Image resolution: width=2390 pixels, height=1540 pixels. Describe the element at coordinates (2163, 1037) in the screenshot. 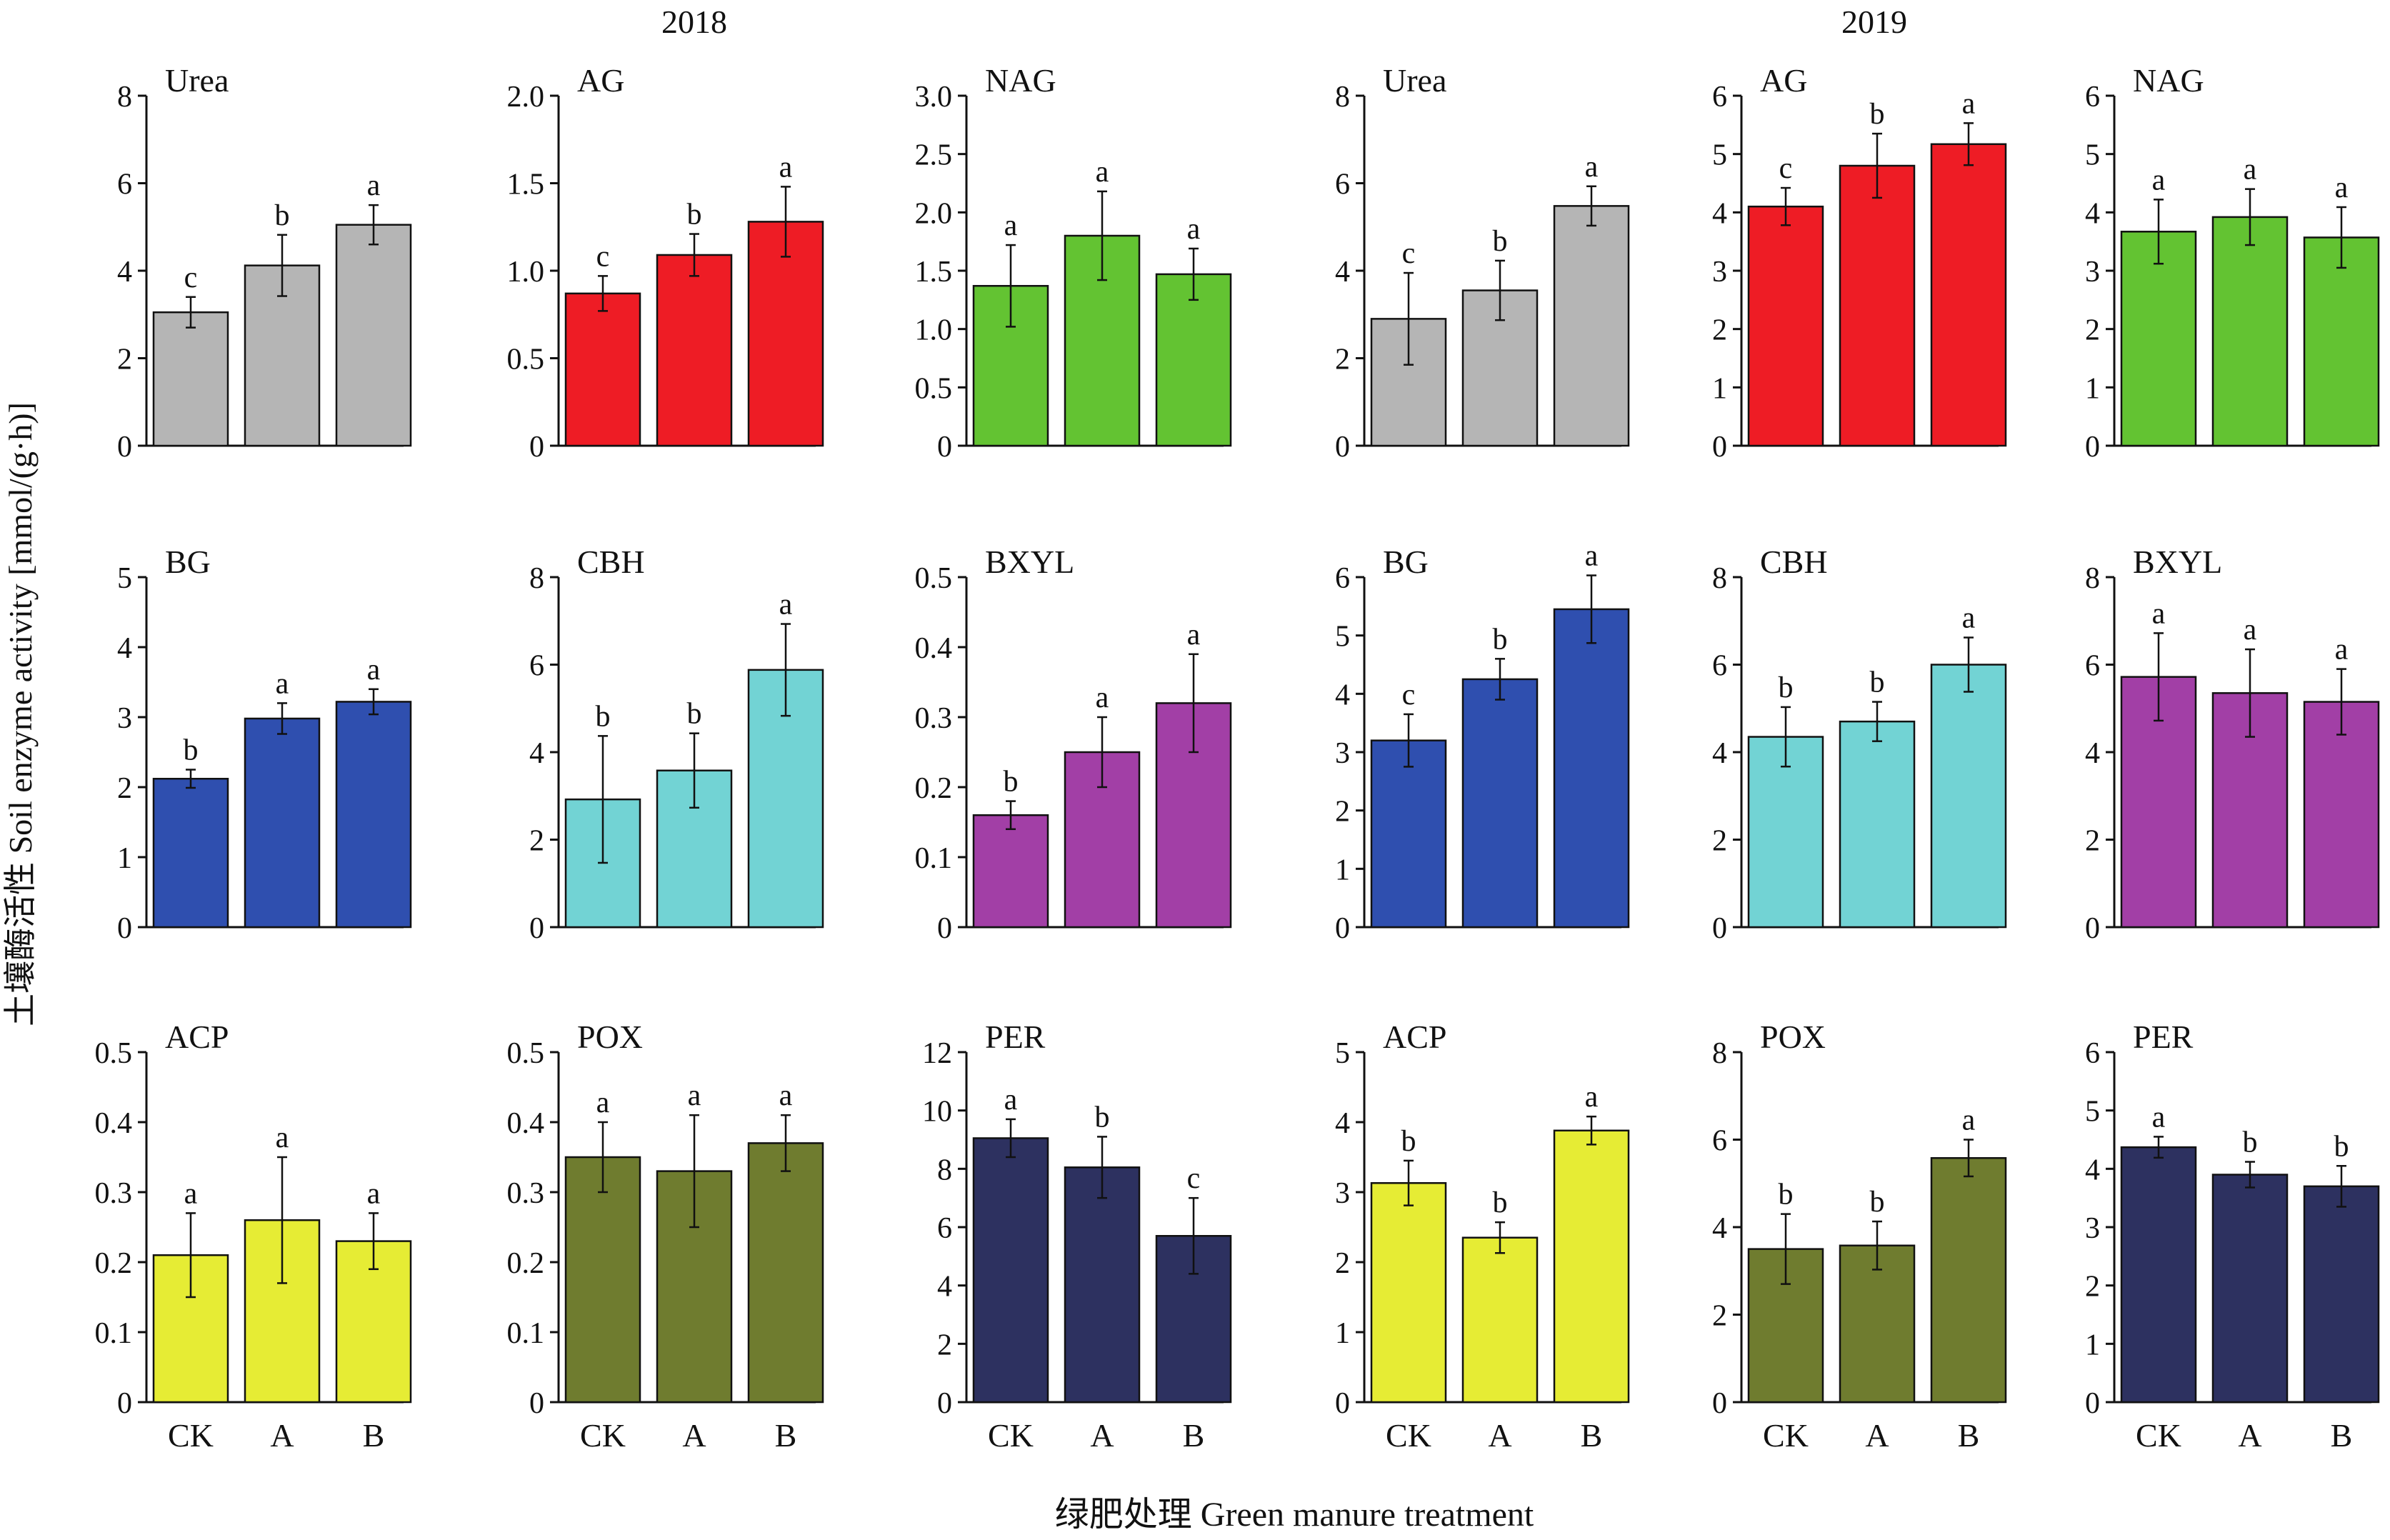

I see `panel-title: PER` at that location.